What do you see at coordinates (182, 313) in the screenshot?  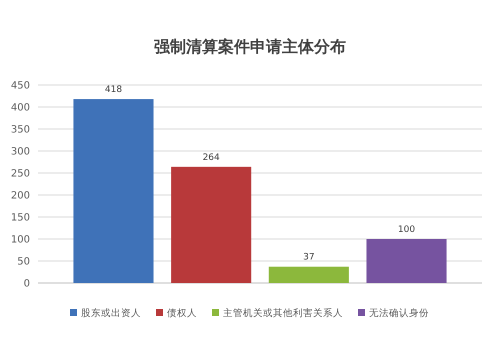 I see `legend-label: 债权人` at bounding box center [182, 313].